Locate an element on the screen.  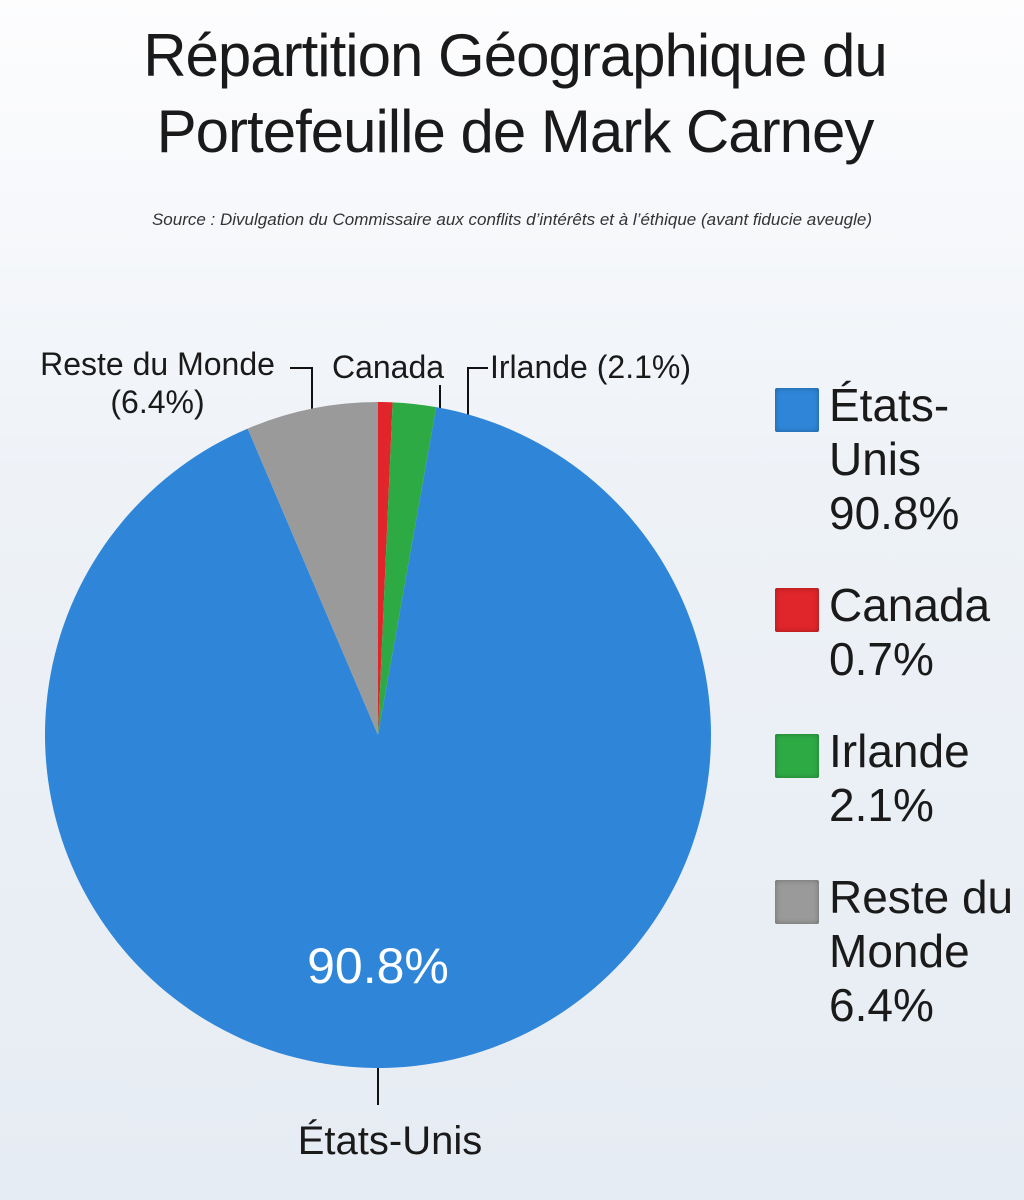
legend-entry: Canada 0.7% is located at coordinates (897, 632).